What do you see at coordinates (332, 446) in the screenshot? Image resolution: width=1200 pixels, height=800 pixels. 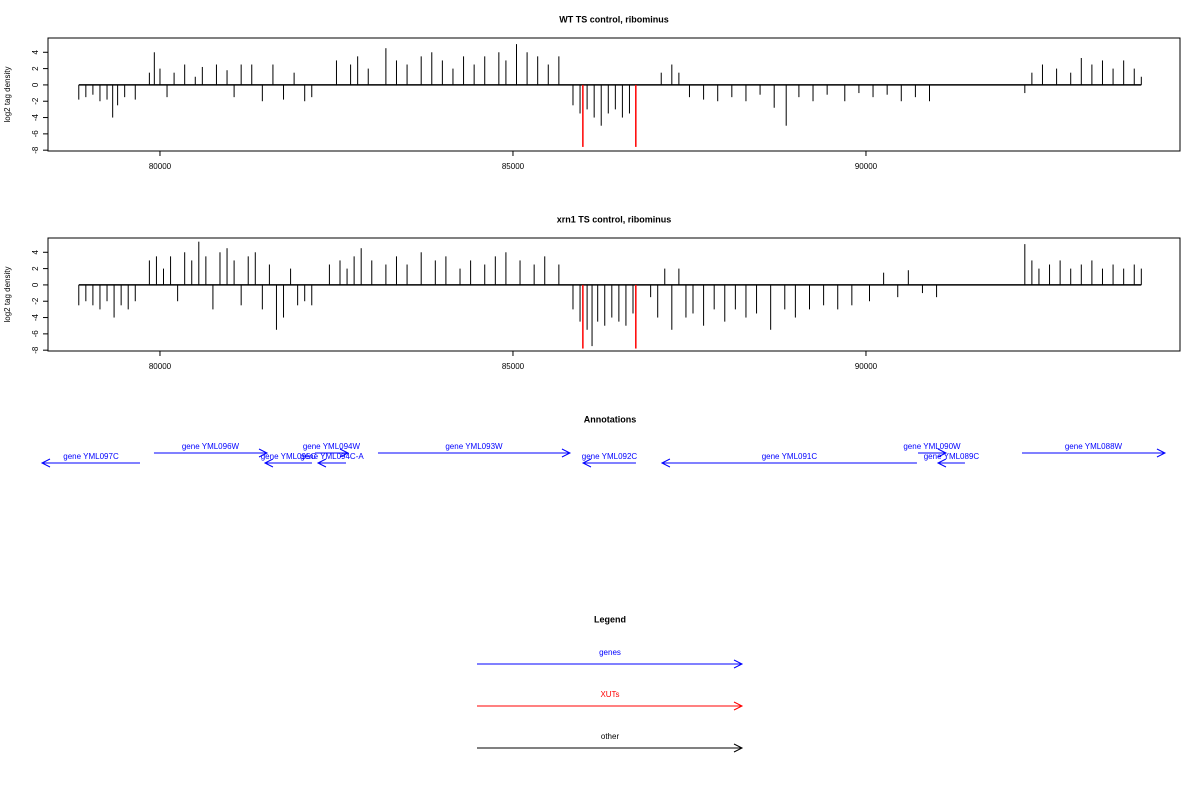 I see `gene-label: gene YML094W` at bounding box center [332, 446].